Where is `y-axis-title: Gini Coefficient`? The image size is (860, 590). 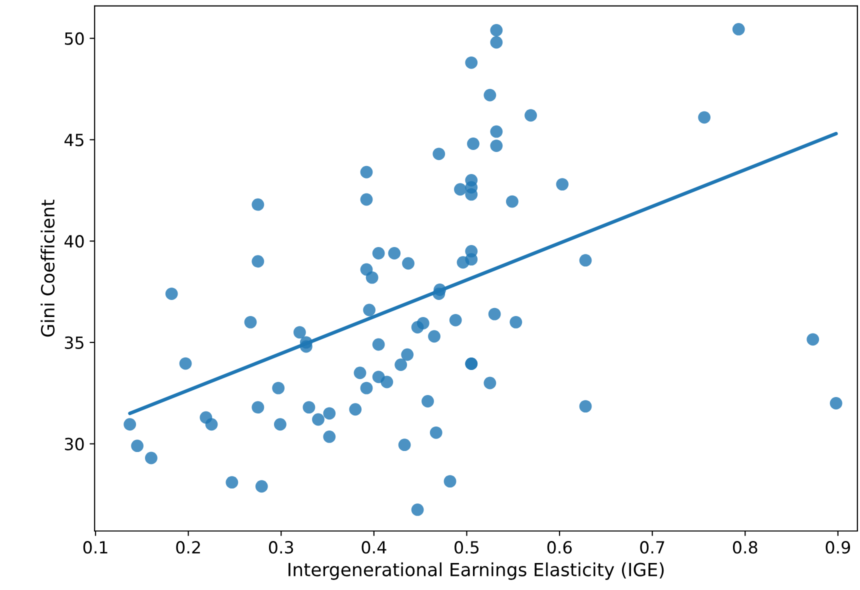 y-axis-title: Gini Coefficient is located at coordinates (47, 268).